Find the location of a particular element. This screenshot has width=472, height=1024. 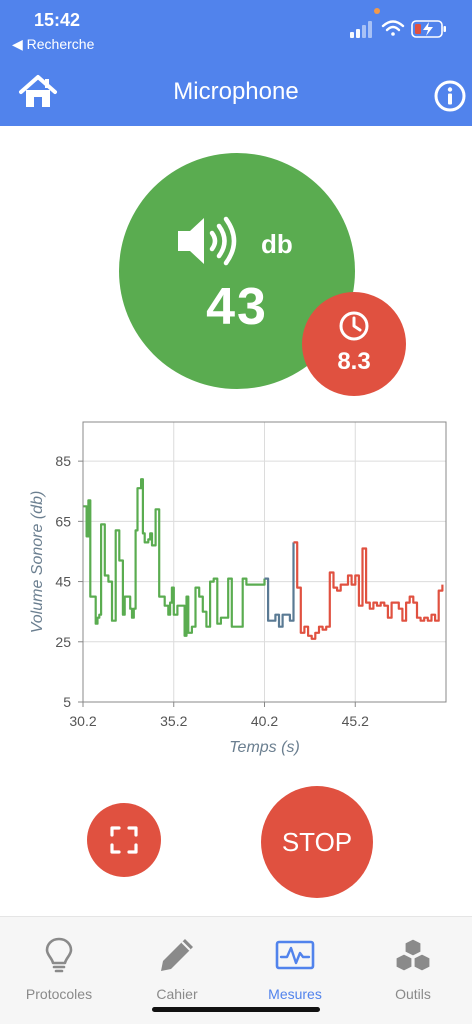

page-title: Microphone is located at coordinates (236, 91).